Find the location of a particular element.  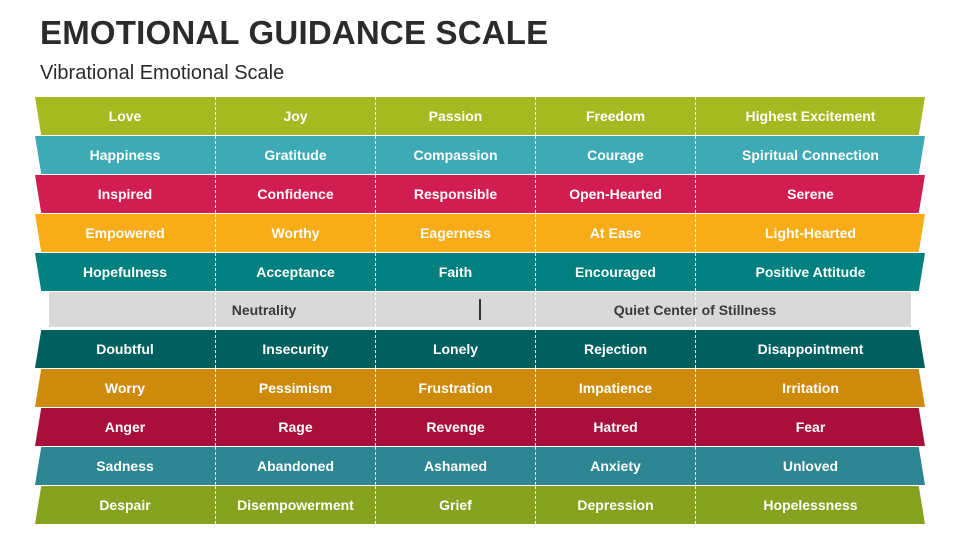

stillness-label: Quiet Center of Stillness is located at coordinates (695, 309).